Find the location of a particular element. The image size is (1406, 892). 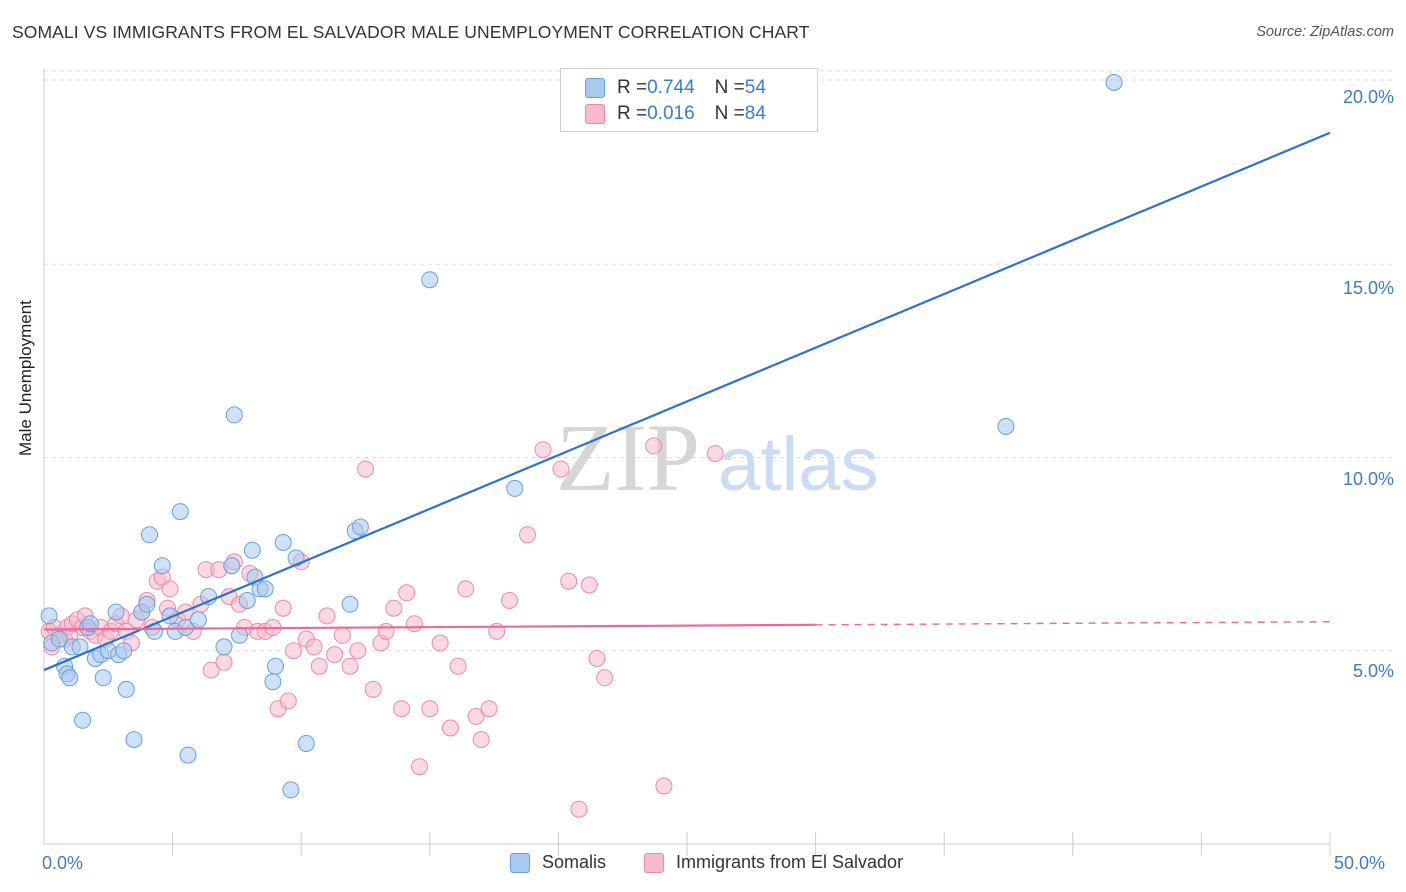

salvador-trendline is located at coordinates (429, 627).